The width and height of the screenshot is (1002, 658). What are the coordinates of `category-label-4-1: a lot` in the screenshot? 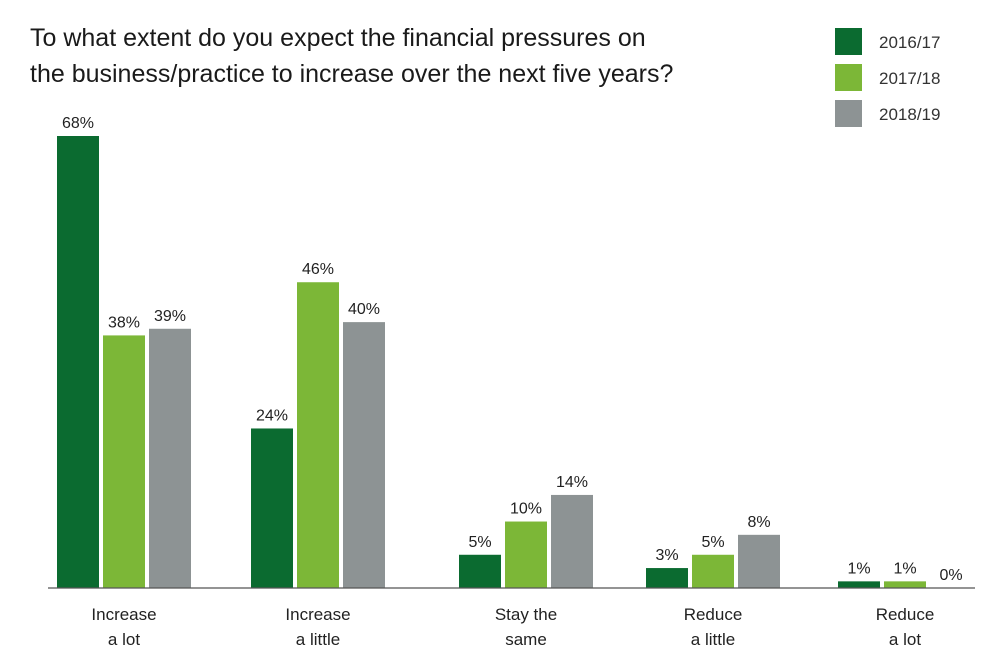 It's located at (905, 639).